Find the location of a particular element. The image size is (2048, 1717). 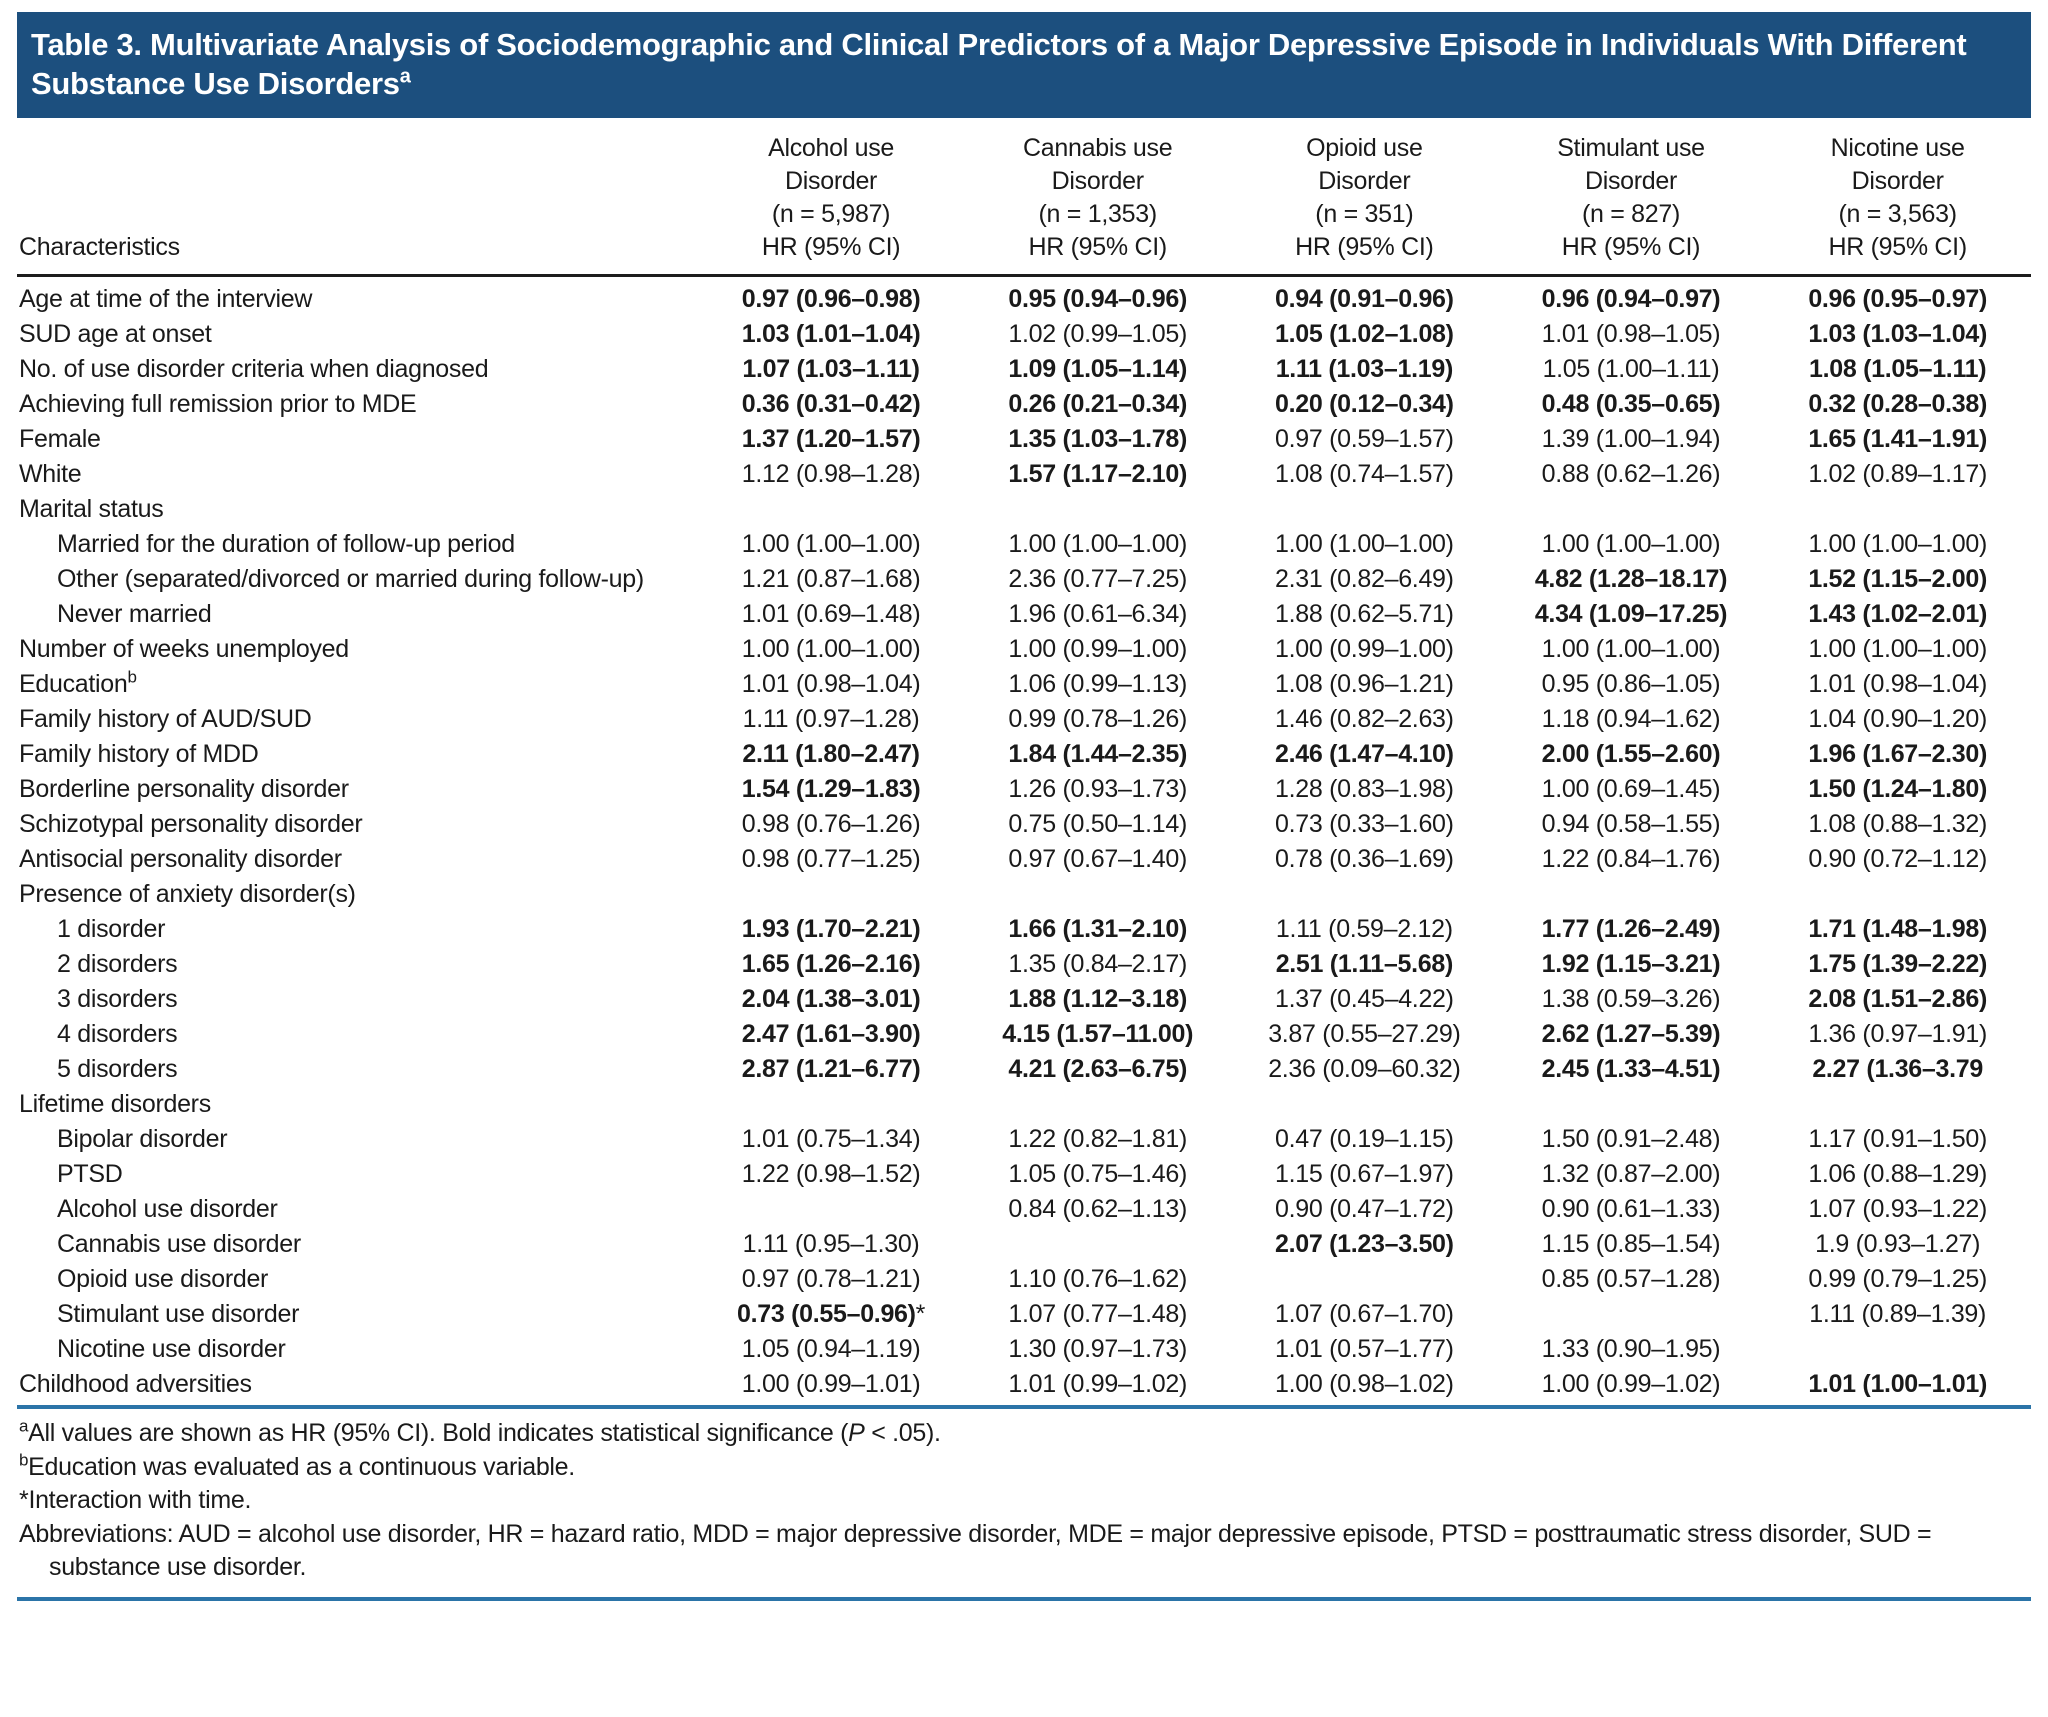

row-label: 5 disorders is located at coordinates (117, 1069).